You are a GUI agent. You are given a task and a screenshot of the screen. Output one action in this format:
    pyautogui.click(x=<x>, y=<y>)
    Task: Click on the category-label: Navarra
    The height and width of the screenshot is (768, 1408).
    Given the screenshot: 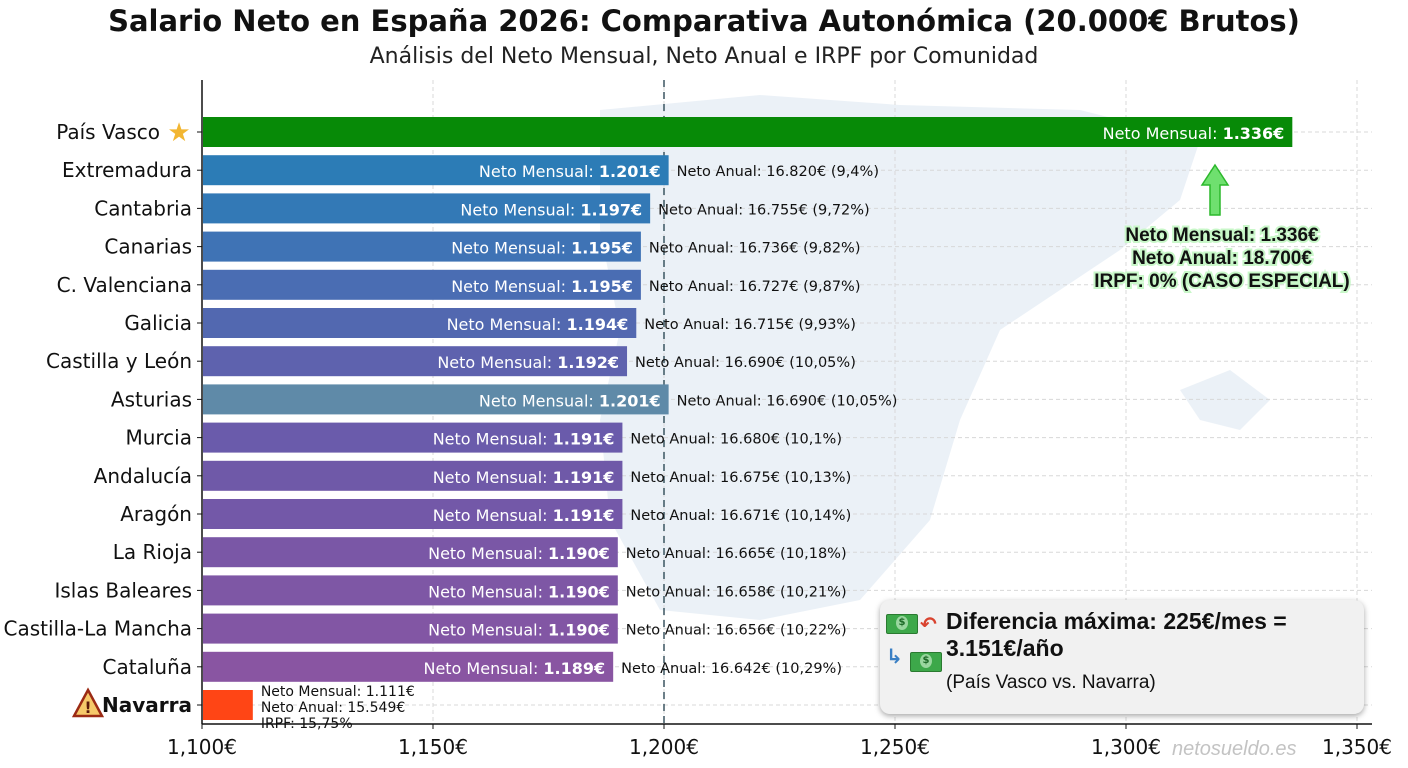 What is the action you would take?
    pyautogui.click(x=147, y=705)
    